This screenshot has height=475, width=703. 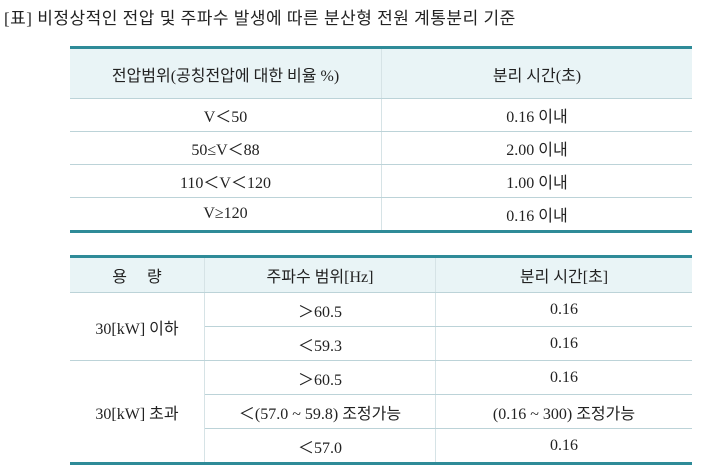 I want to click on cell: 2.00 이내, so click(x=536, y=148).